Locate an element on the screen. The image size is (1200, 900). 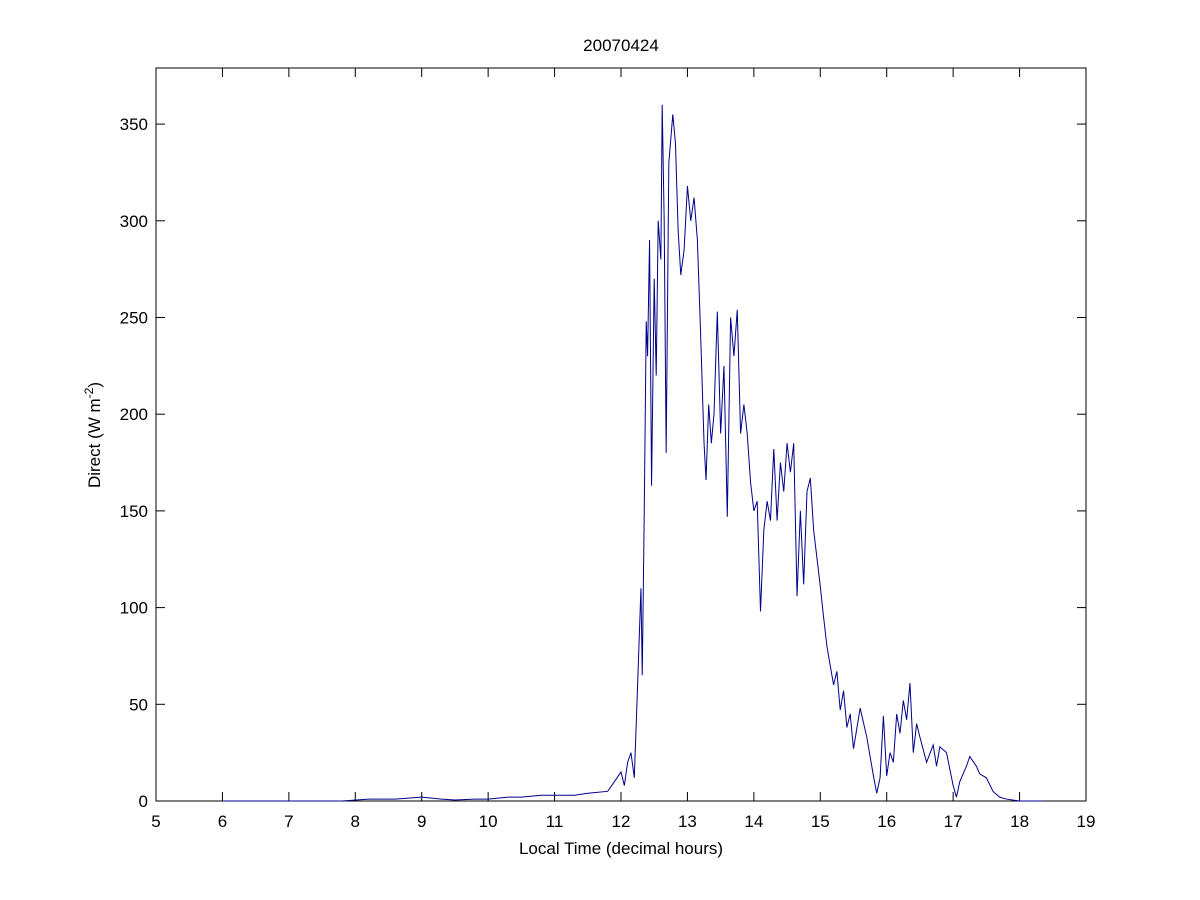
y-axis-label: Direct (W m-2) is located at coordinates (93, 435).